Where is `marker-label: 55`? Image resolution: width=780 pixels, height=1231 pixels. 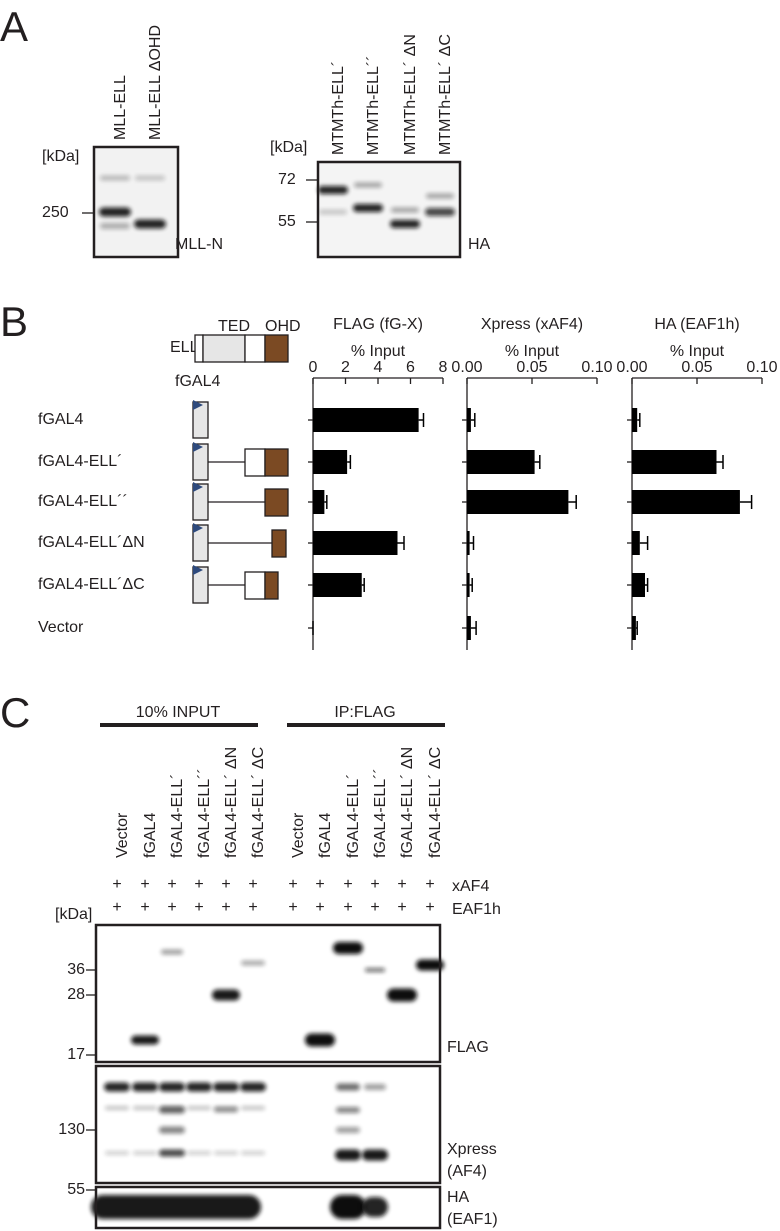 marker-label: 55 is located at coordinates (76, 1189).